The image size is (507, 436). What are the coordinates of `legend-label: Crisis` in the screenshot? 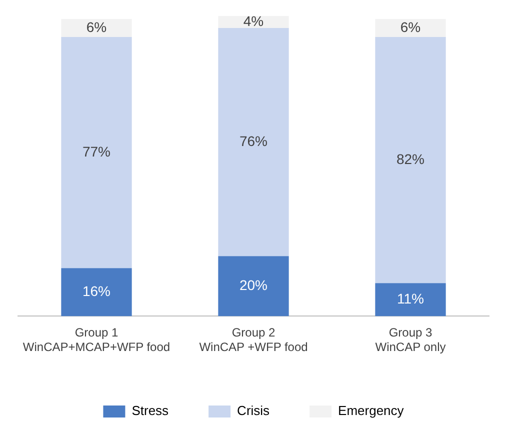 It's located at (253, 410).